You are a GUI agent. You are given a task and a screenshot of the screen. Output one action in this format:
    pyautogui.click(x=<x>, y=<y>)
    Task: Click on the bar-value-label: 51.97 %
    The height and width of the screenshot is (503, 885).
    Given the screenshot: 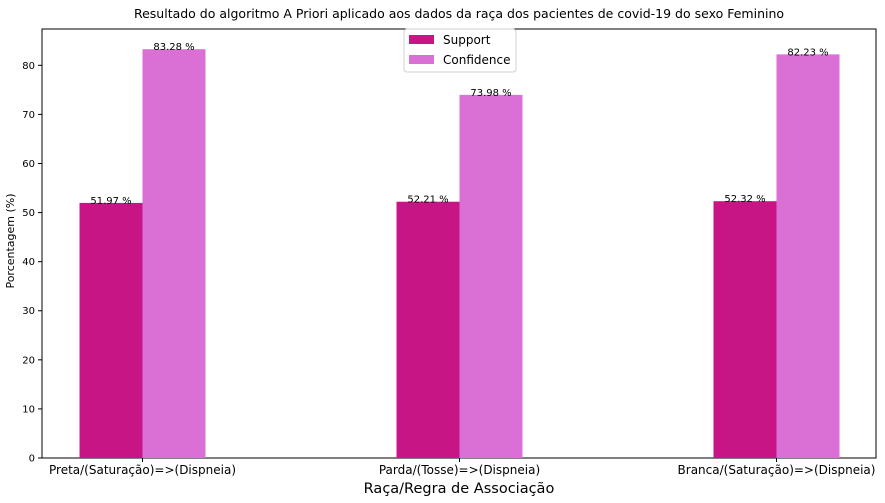 What is the action you would take?
    pyautogui.click(x=110, y=201)
    